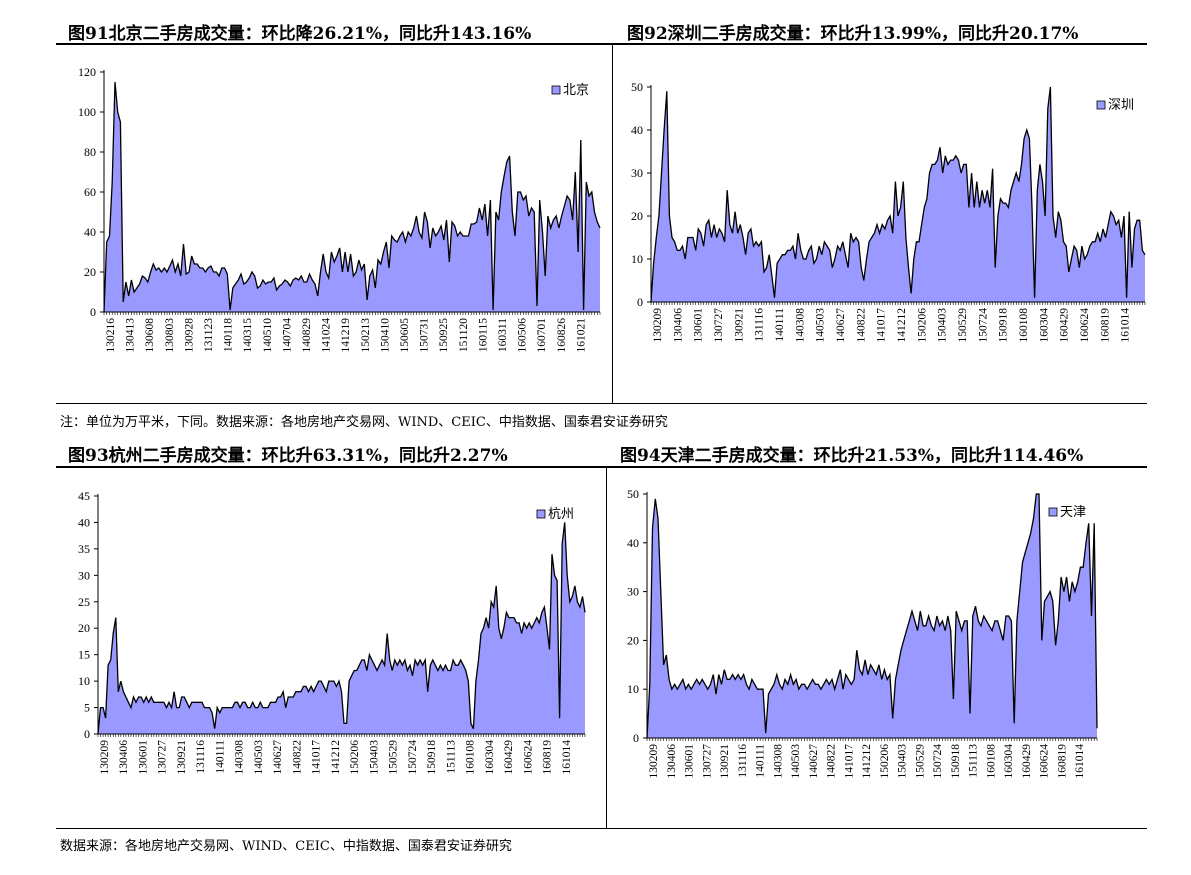 The image size is (1191, 875). Describe the element at coordinates (852, 456) in the screenshot. I see `chart-title-tianjin: 图94天津二手房成交量：环比升21.53%，同比升114.46%` at that location.